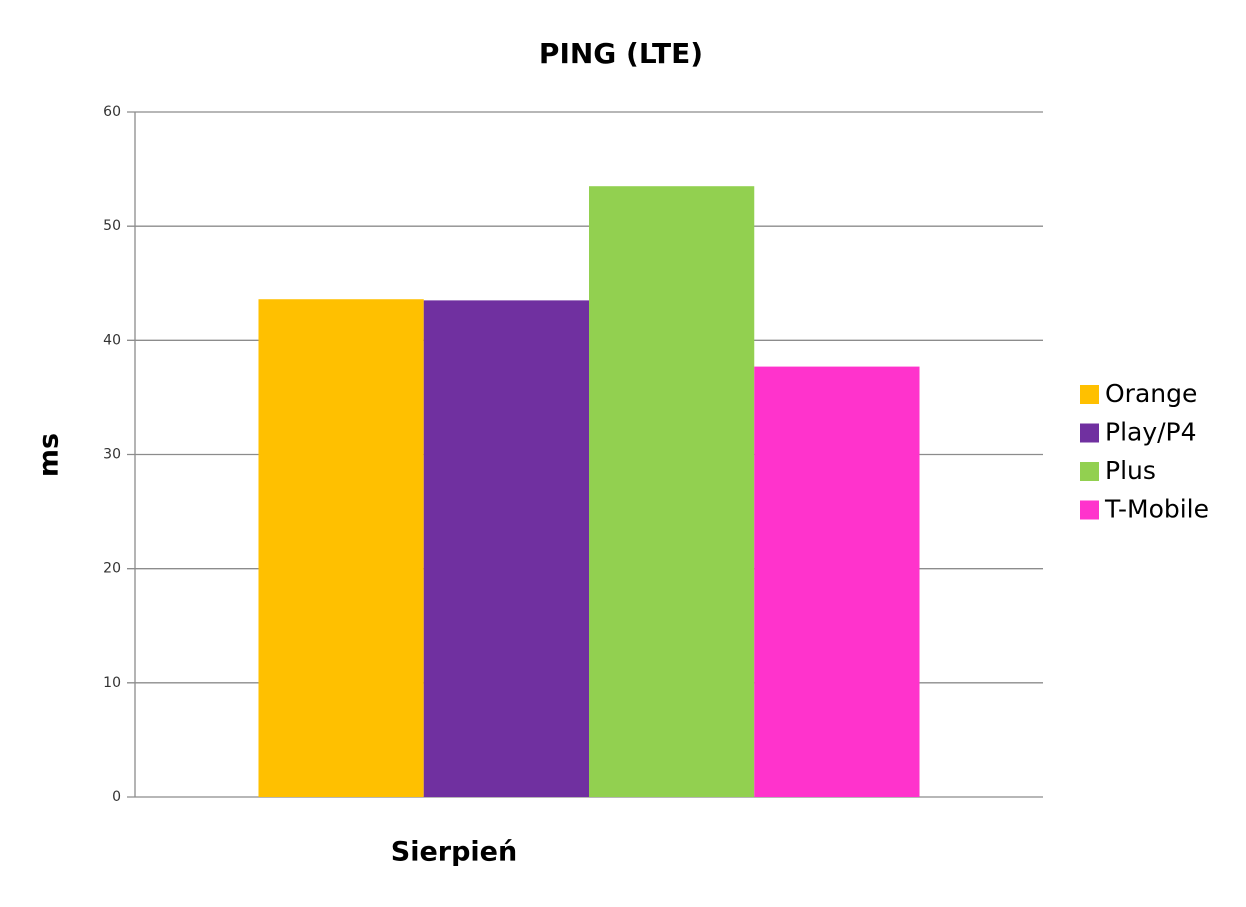 This screenshot has height=907, width=1246. I want to click on legend-label: Plus, so click(1130, 470).